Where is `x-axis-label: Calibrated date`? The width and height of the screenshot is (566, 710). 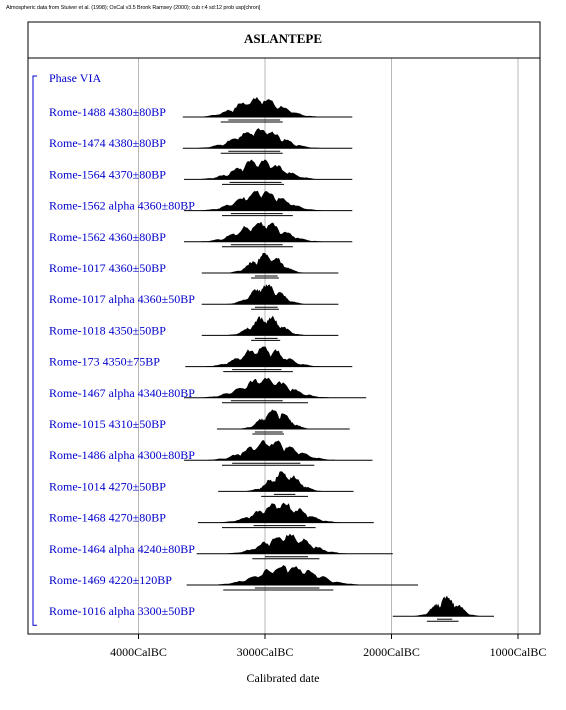
x-axis-label: Calibrated date is located at coordinates (283, 678).